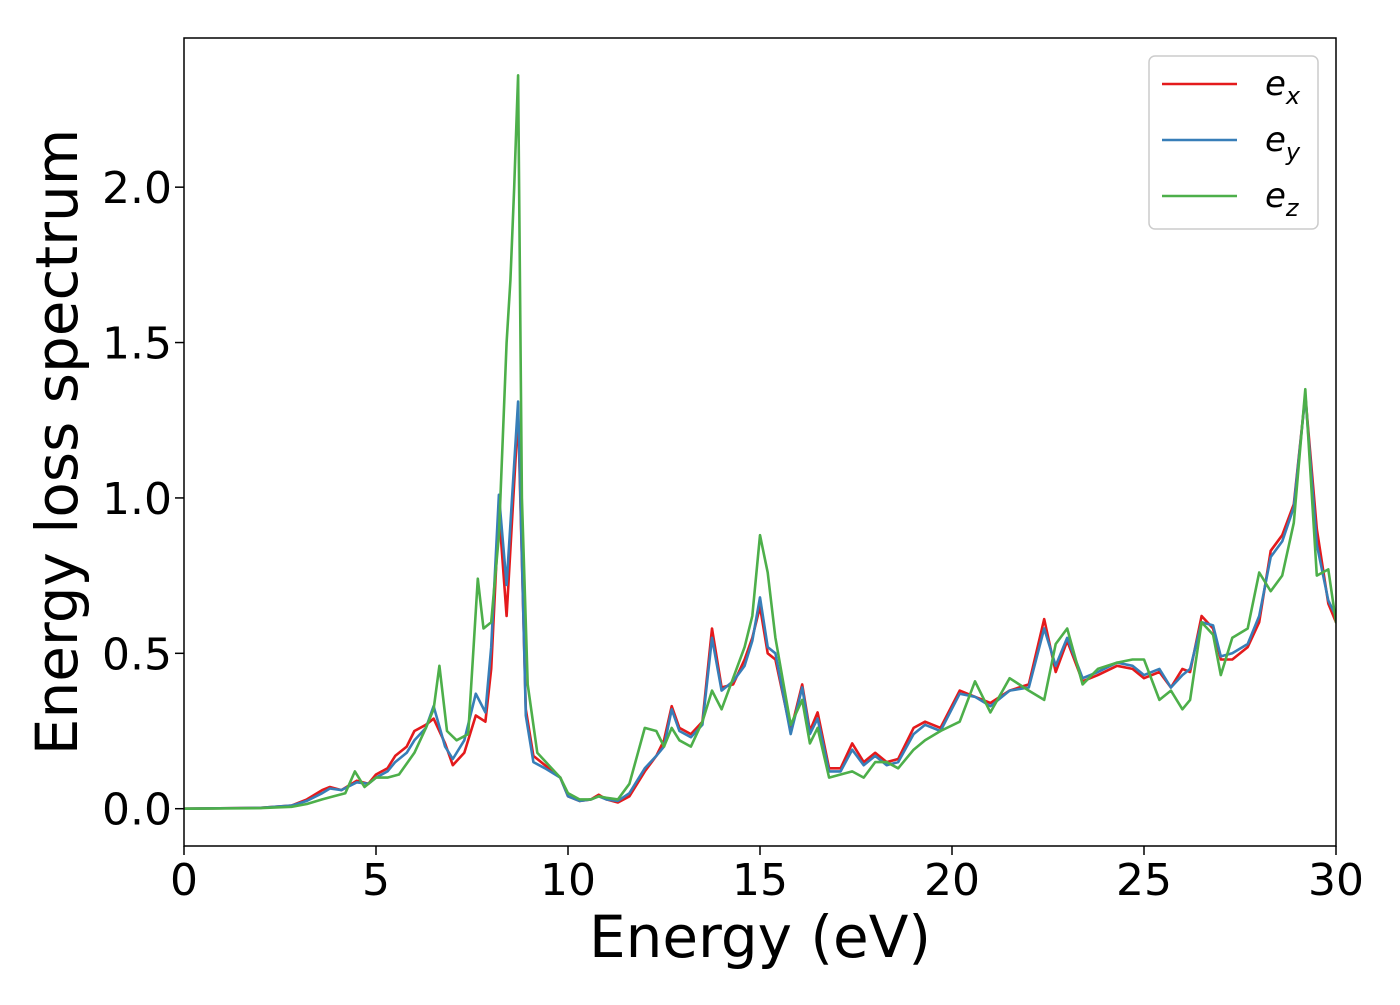 The image size is (1400, 1005). Describe the element at coordinates (568, 880) in the screenshot. I see `x-tick-label: 10` at that location.